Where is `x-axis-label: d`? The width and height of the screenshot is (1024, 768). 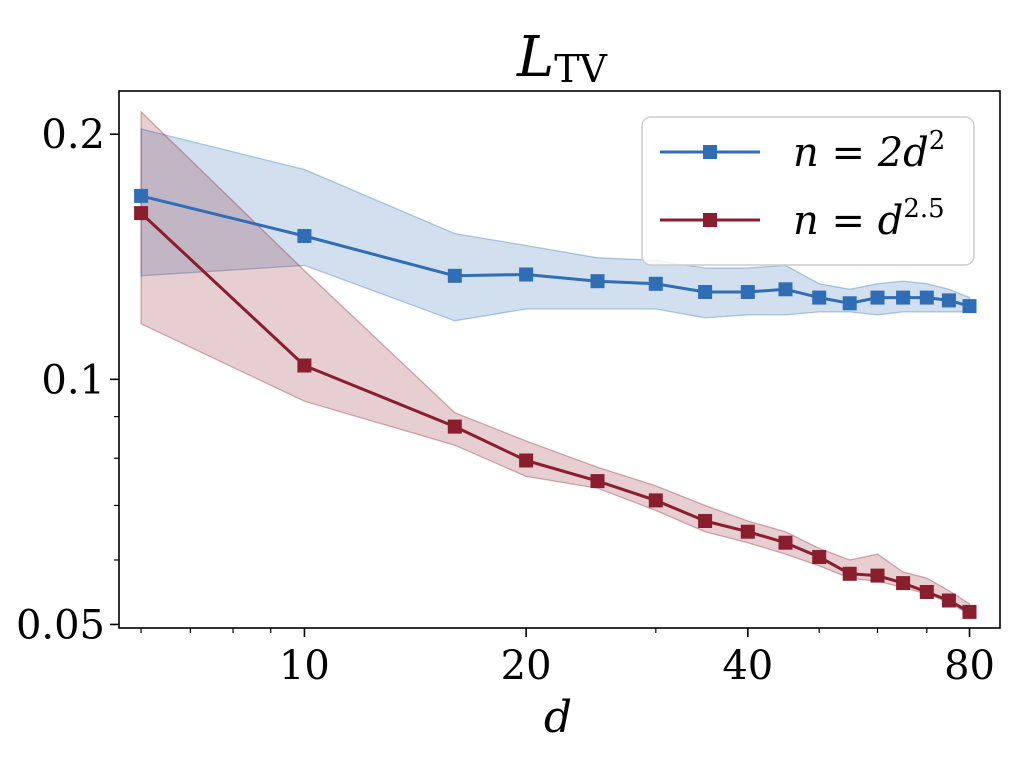 x-axis-label: d is located at coordinates (558, 717).